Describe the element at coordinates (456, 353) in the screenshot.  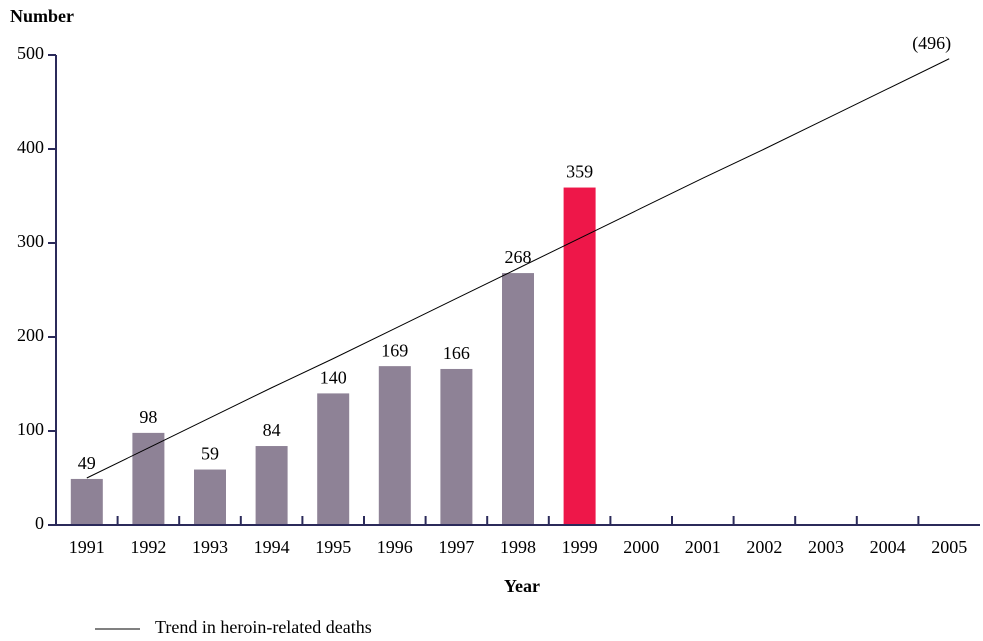
I see `bar-label: 166` at that location.